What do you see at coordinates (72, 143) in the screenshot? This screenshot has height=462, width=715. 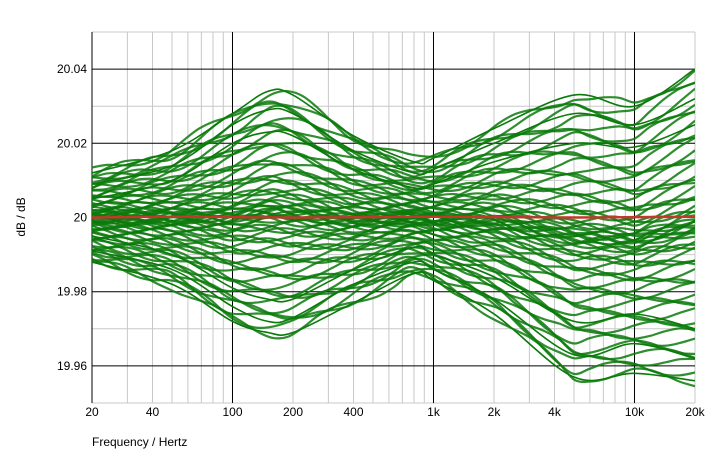 I see `y-tick-label: 20.02` at bounding box center [72, 143].